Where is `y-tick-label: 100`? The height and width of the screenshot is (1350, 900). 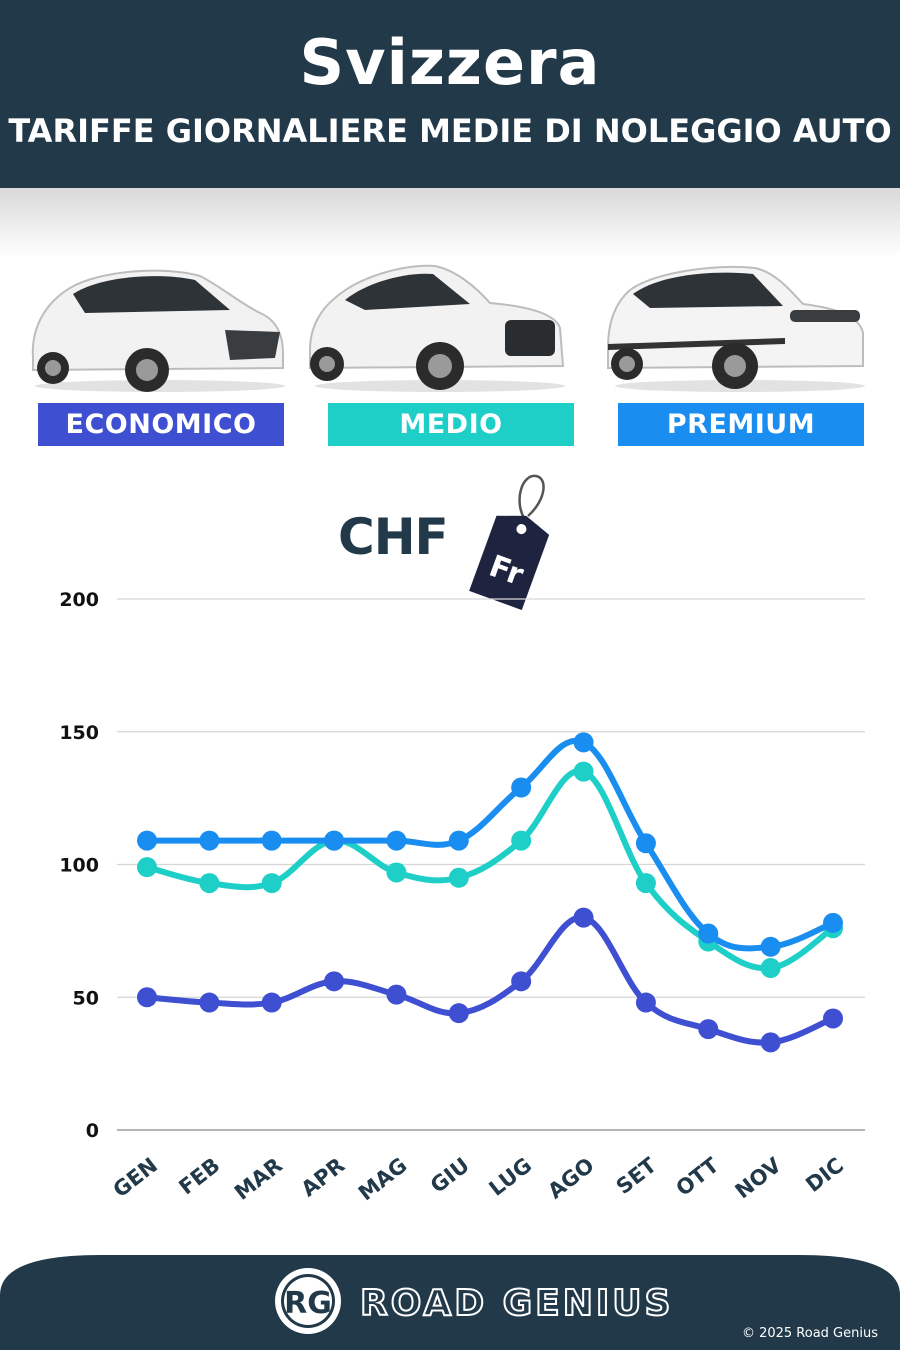
y-tick-label: 100 is located at coordinates (79, 866).